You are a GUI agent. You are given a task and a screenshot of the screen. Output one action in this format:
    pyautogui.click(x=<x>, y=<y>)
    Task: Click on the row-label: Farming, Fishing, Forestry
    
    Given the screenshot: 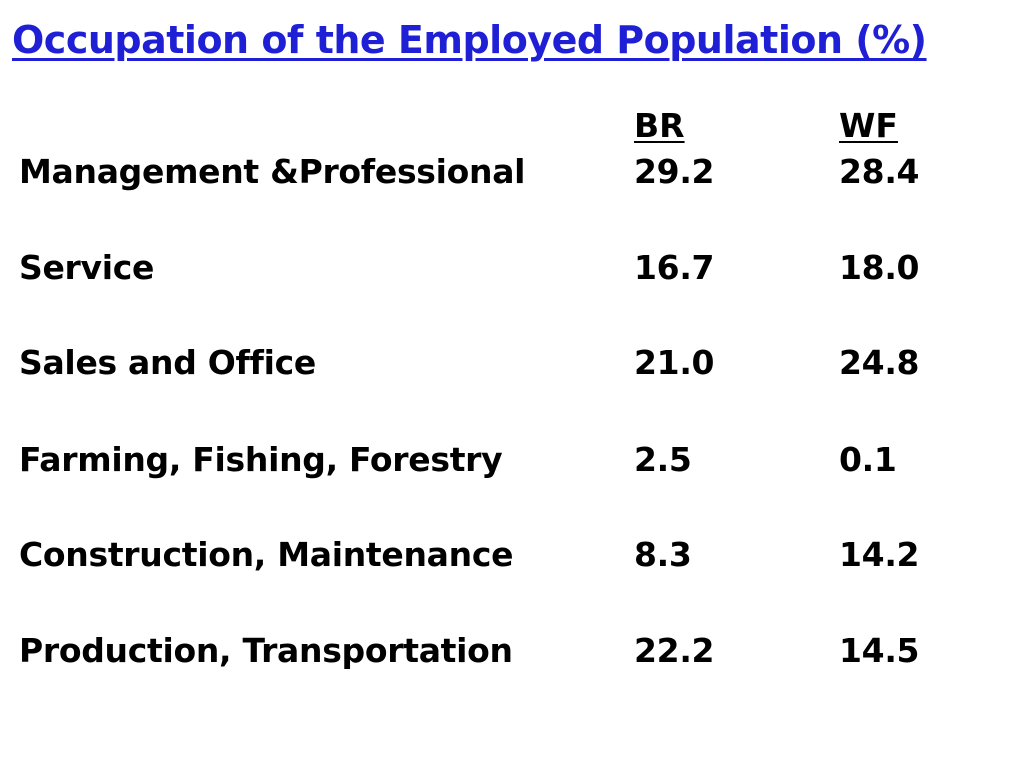 What is the action you would take?
    pyautogui.click(x=261, y=459)
    